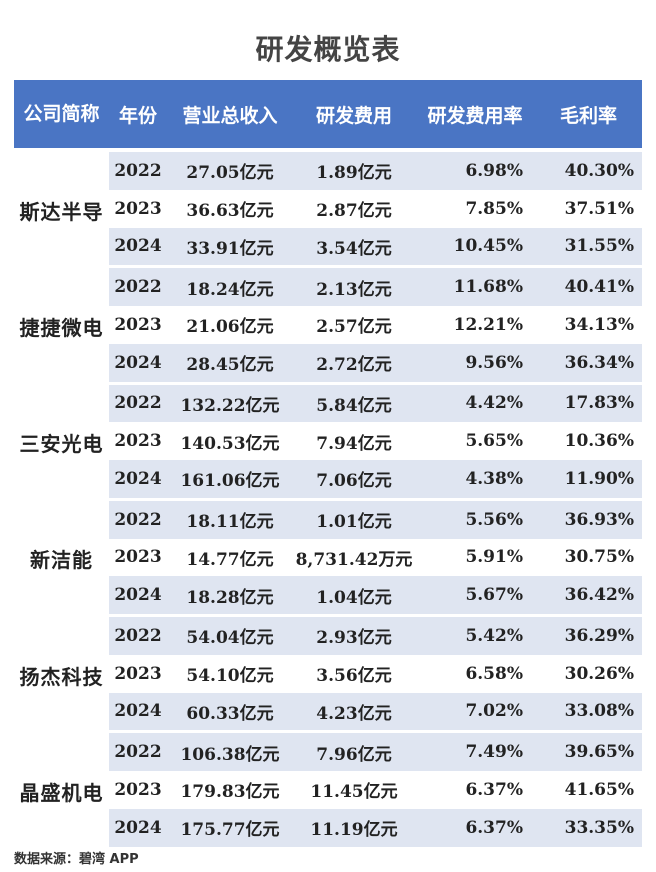  What do you see at coordinates (475, 171) in the screenshot?
I see `rd-rate-cell: 6.98%` at bounding box center [475, 171].